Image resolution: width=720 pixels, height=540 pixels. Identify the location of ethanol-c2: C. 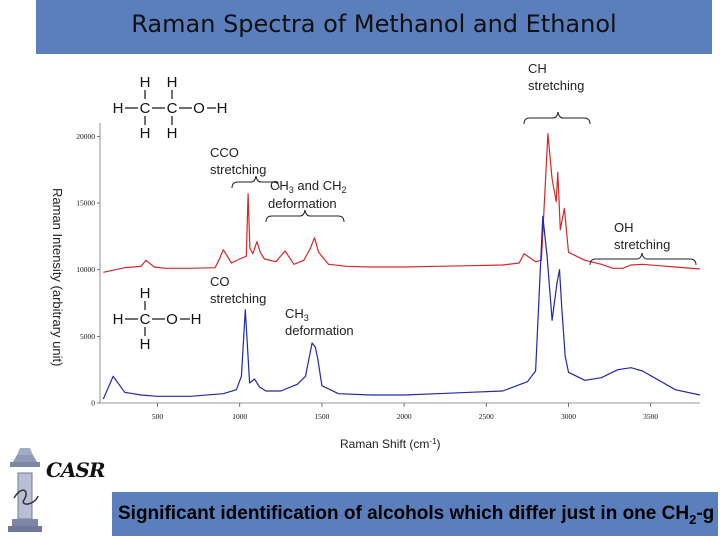
(172, 108).